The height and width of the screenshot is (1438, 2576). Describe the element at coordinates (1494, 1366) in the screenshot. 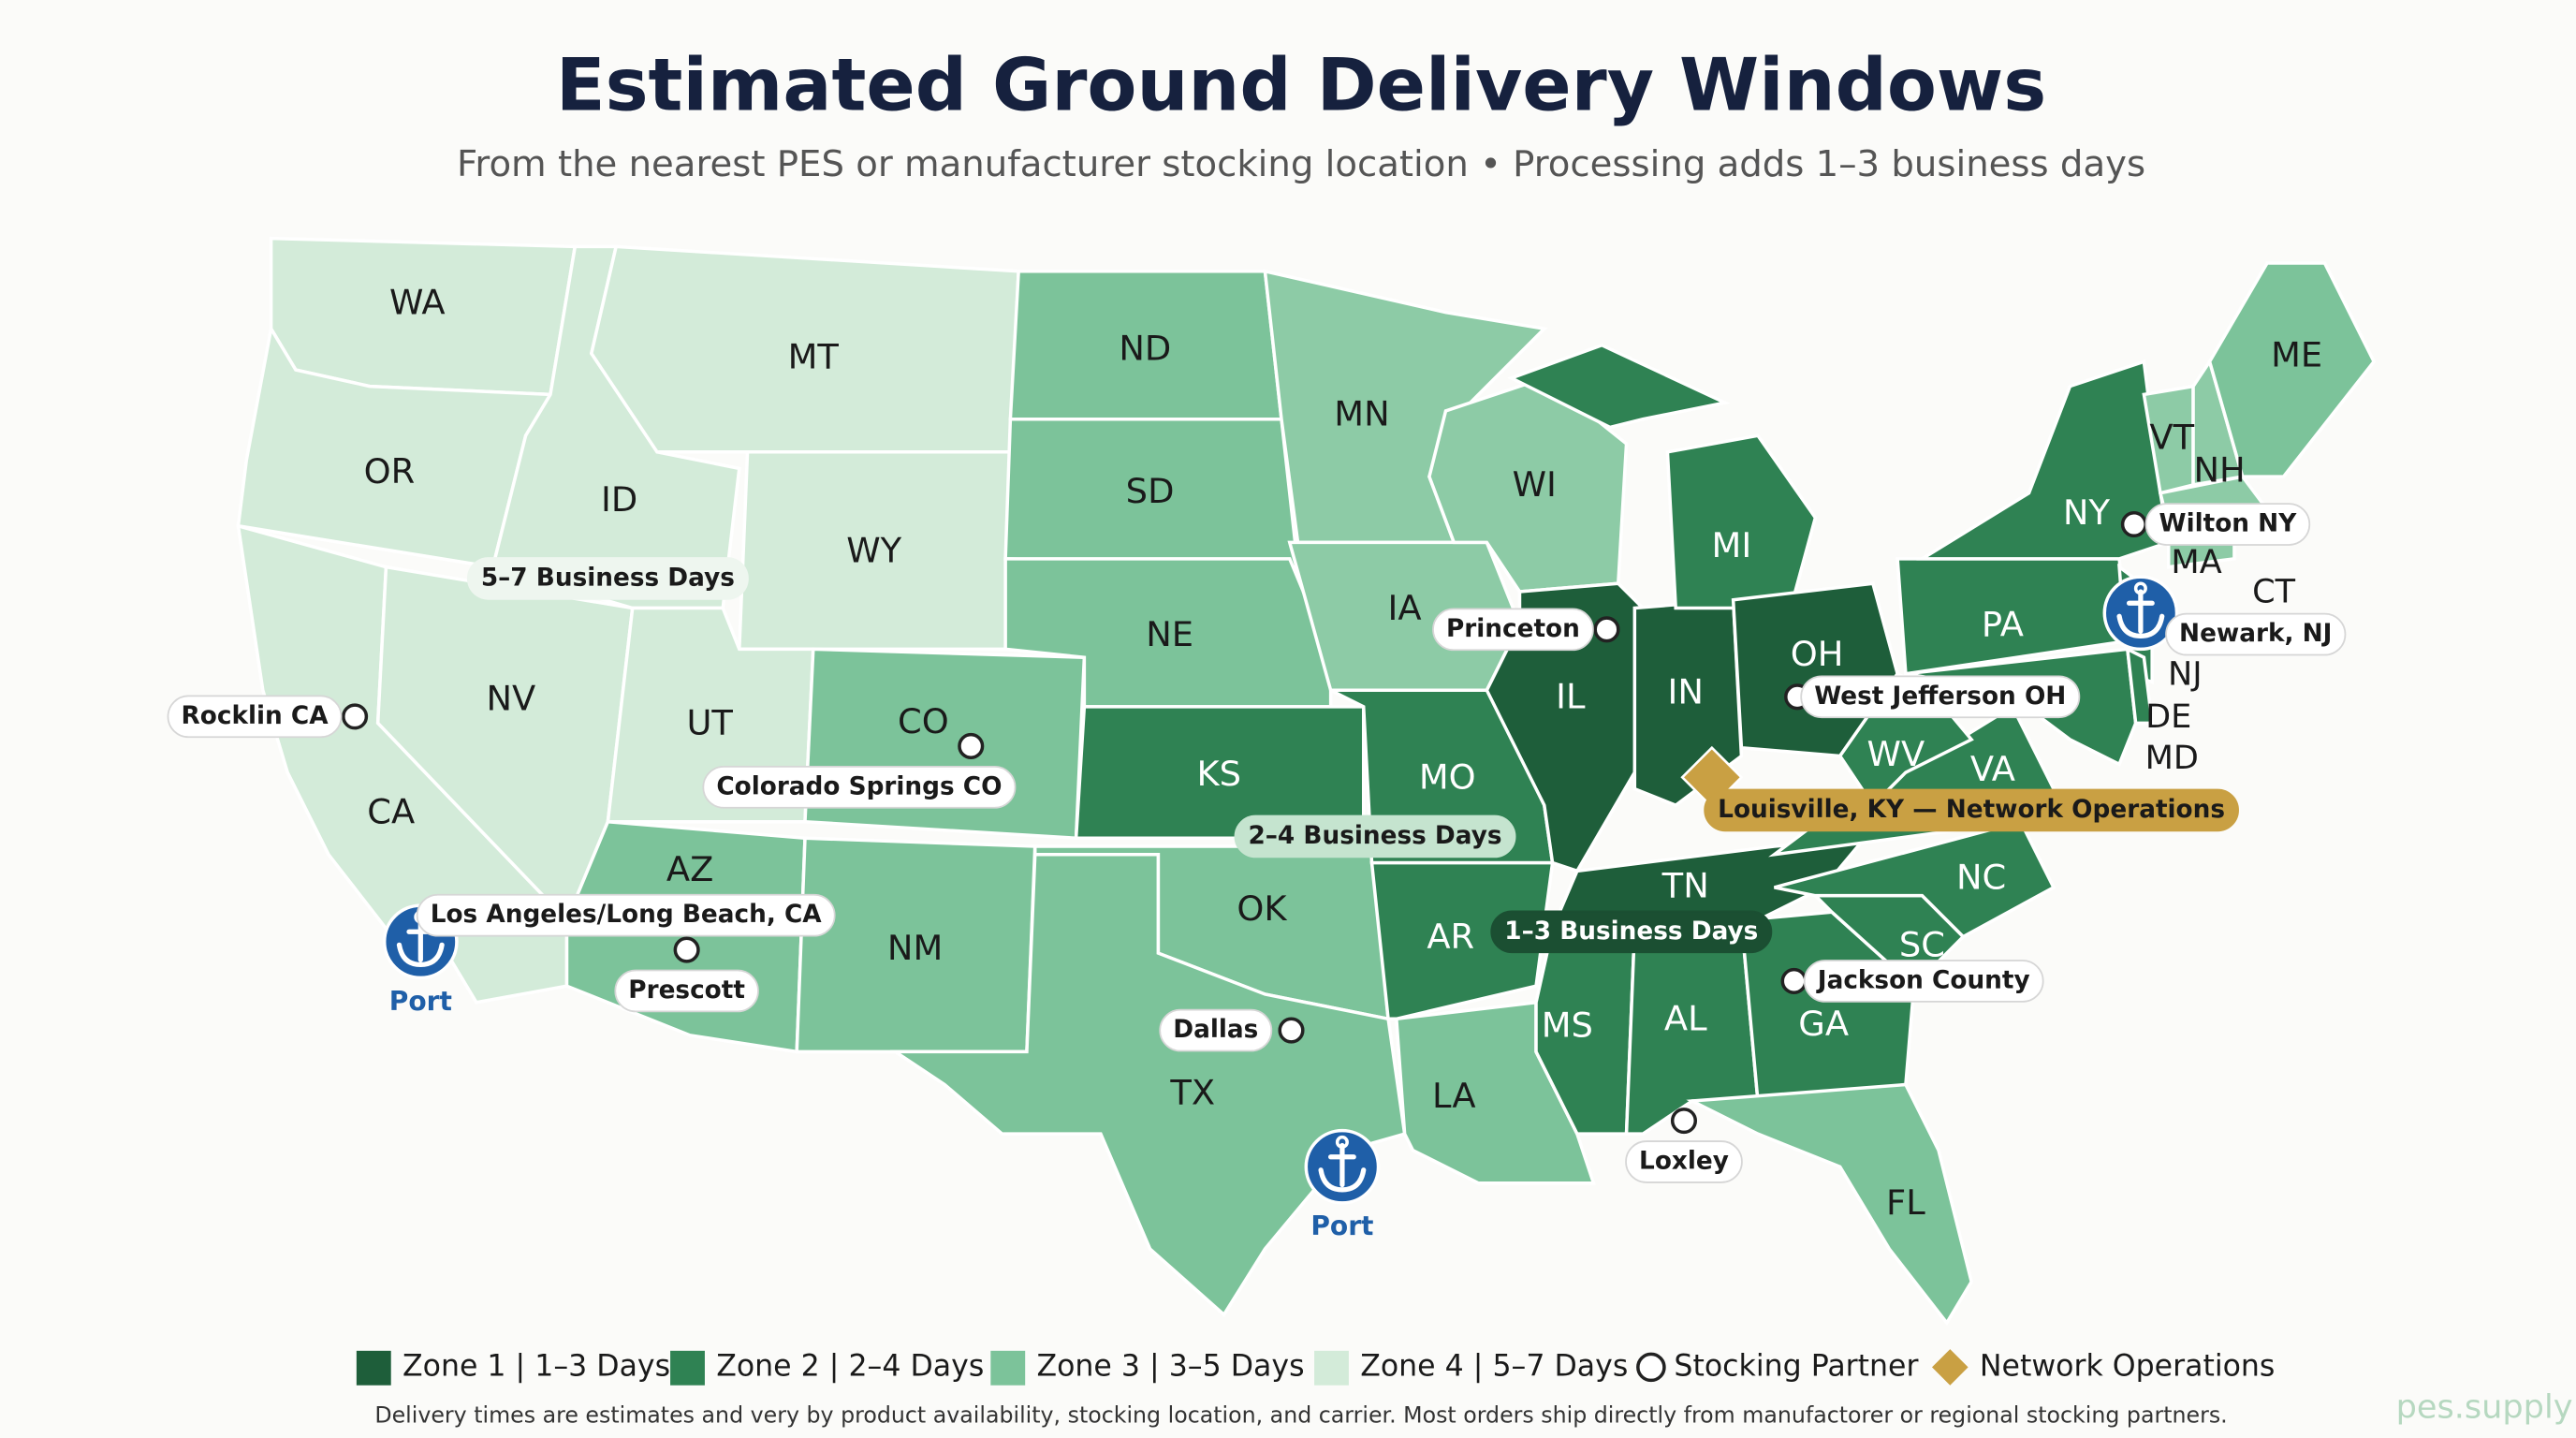

I see `legend-label: Zone 4 | 5–7 Days` at that location.